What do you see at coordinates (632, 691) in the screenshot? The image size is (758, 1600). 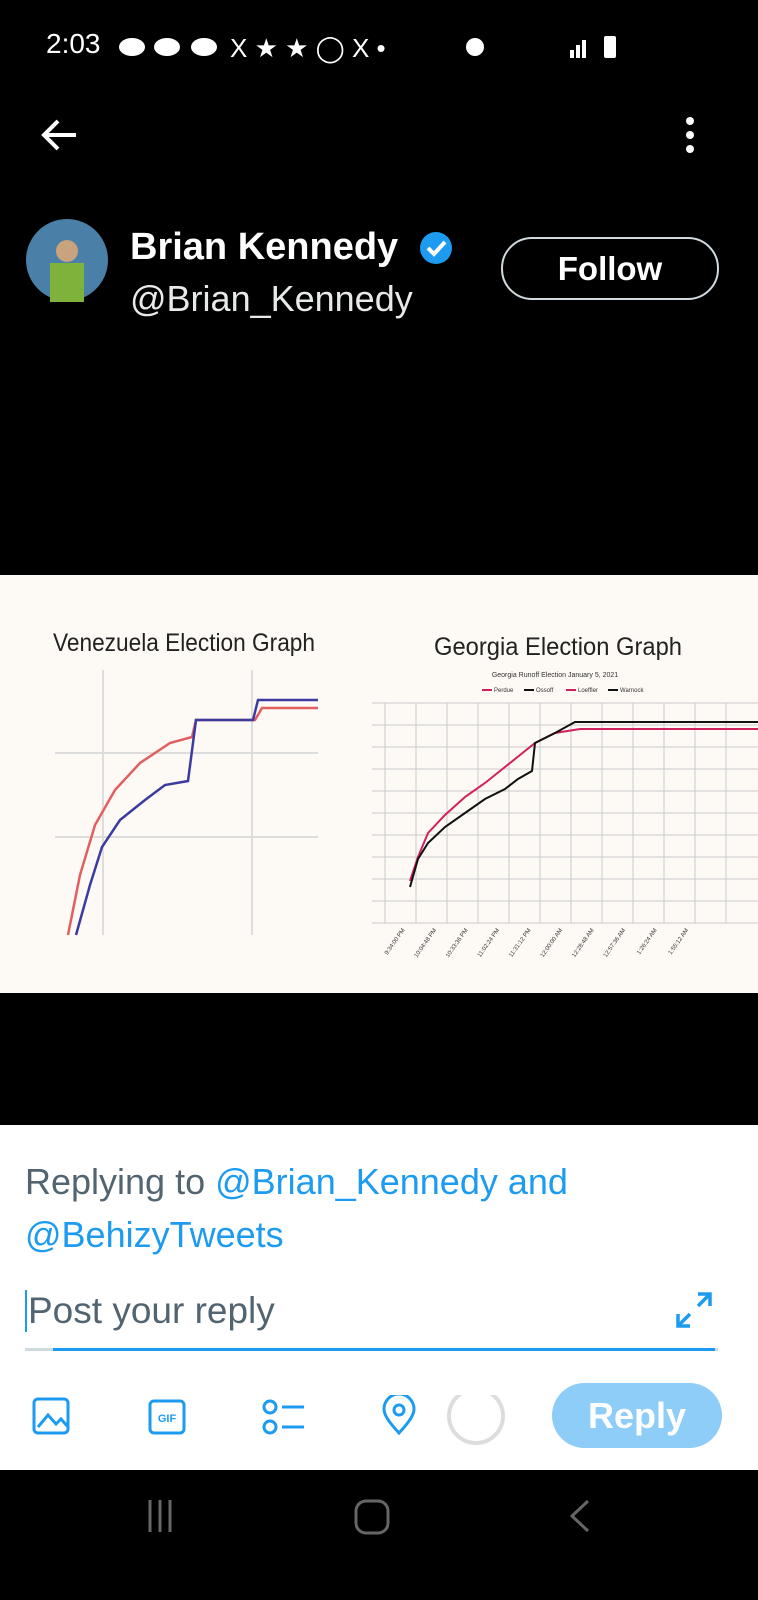 I see `legend-label: Warnock` at bounding box center [632, 691].